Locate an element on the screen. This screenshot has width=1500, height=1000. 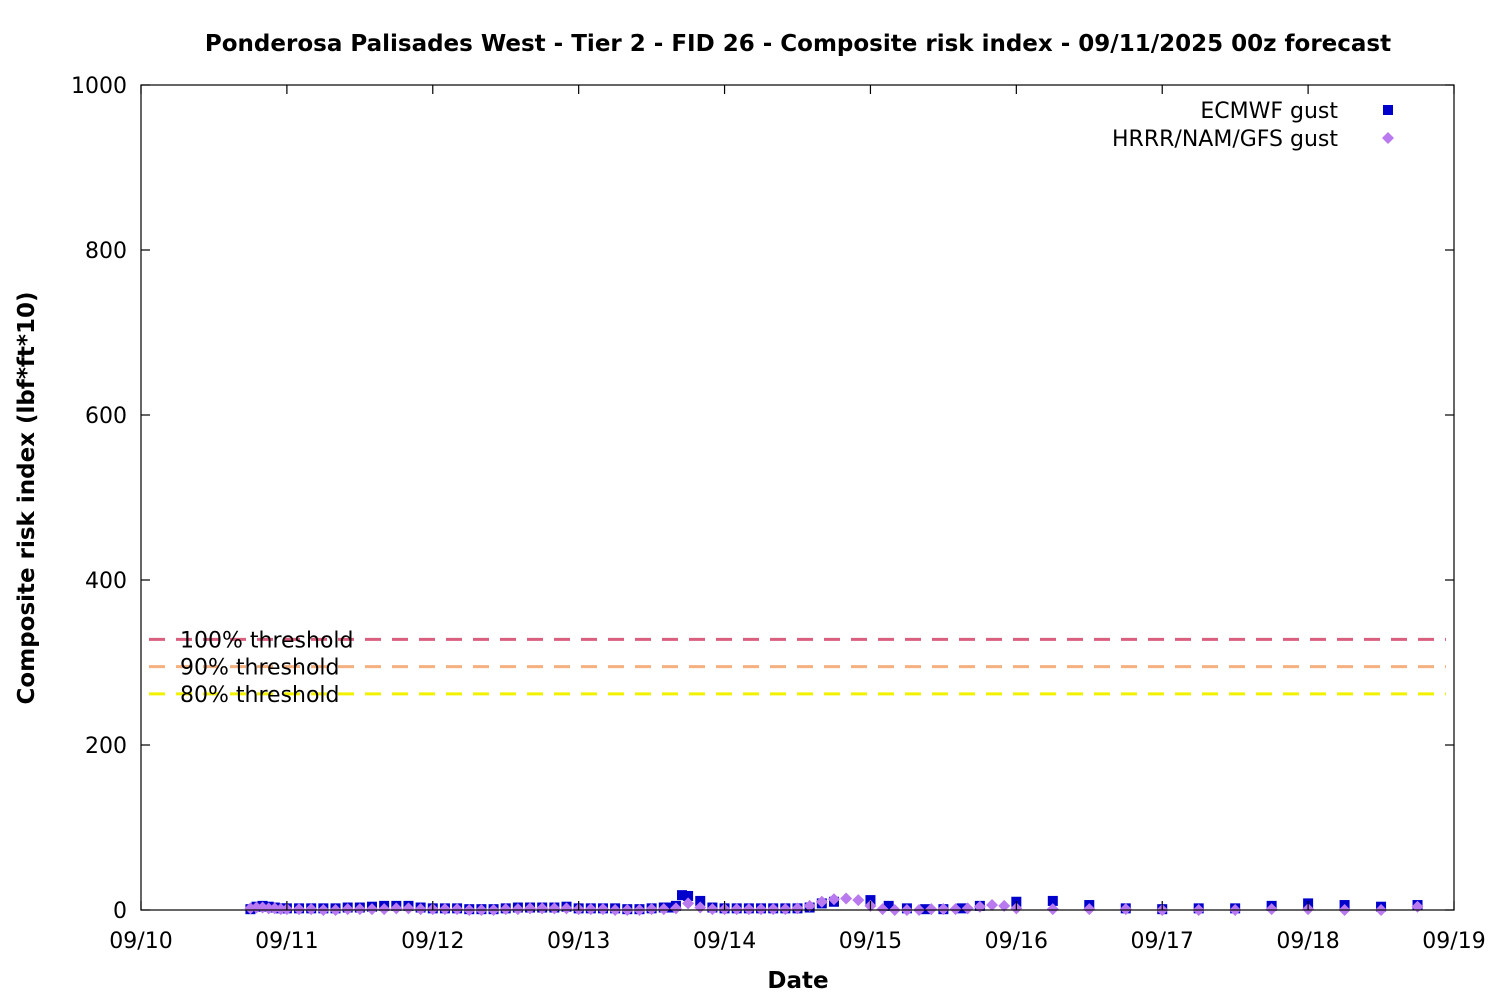
threshold-label: 100% threshold is located at coordinates (267, 640).